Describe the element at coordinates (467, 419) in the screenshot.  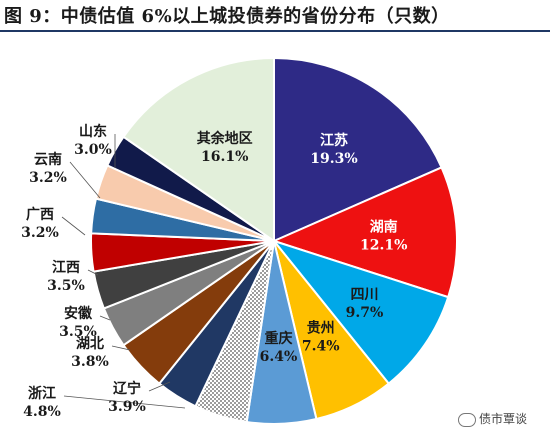
I see `wechat-icon` at that location.